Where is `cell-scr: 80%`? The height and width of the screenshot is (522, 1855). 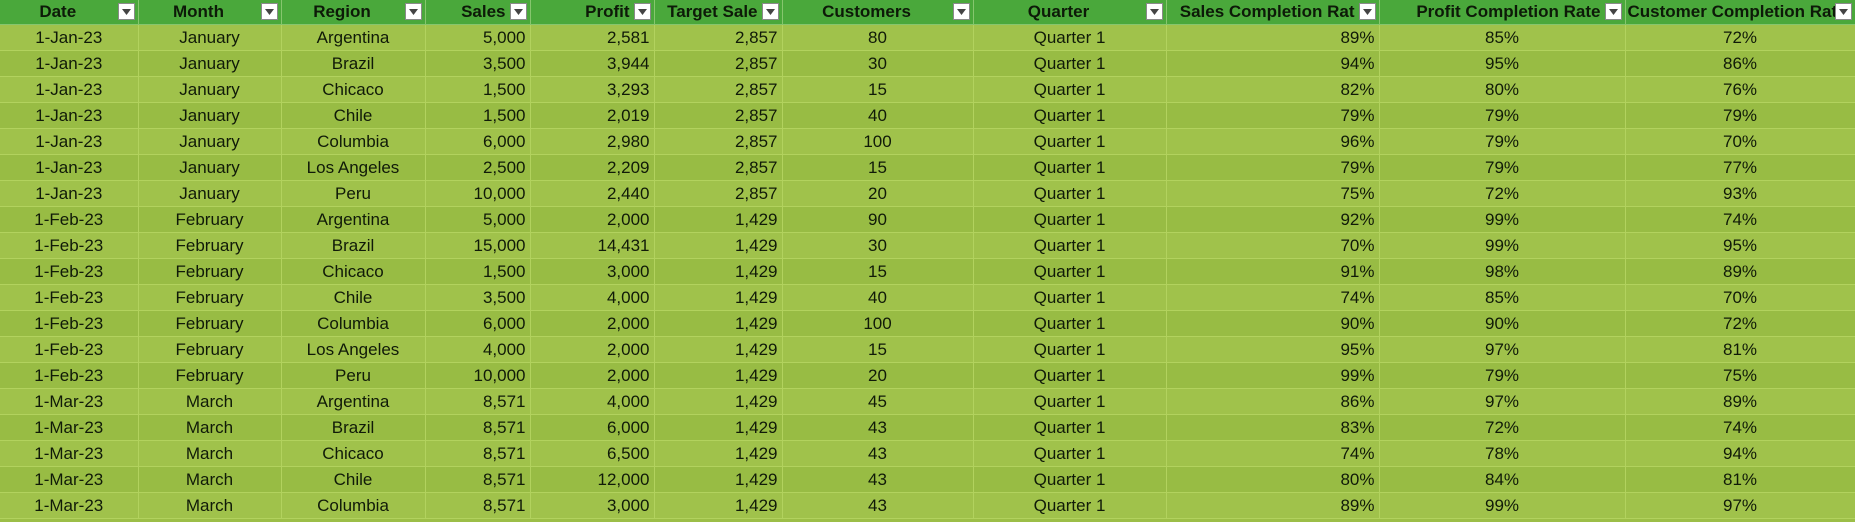 cell-scr: 80% is located at coordinates (1273, 479).